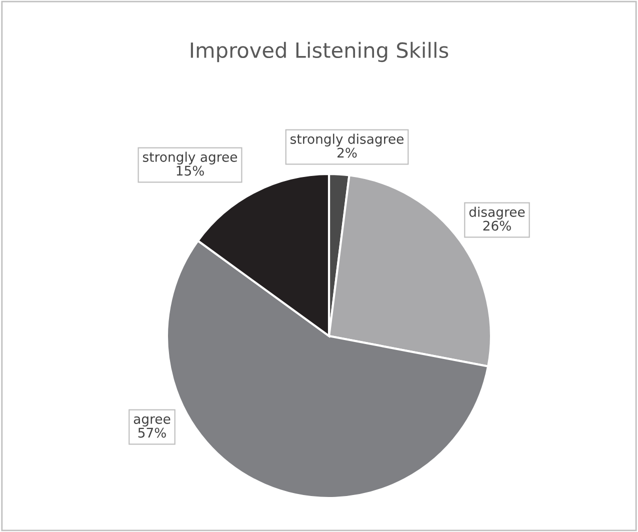  What do you see at coordinates (497, 225) in the screenshot?
I see `data-label: 26%` at bounding box center [497, 225].